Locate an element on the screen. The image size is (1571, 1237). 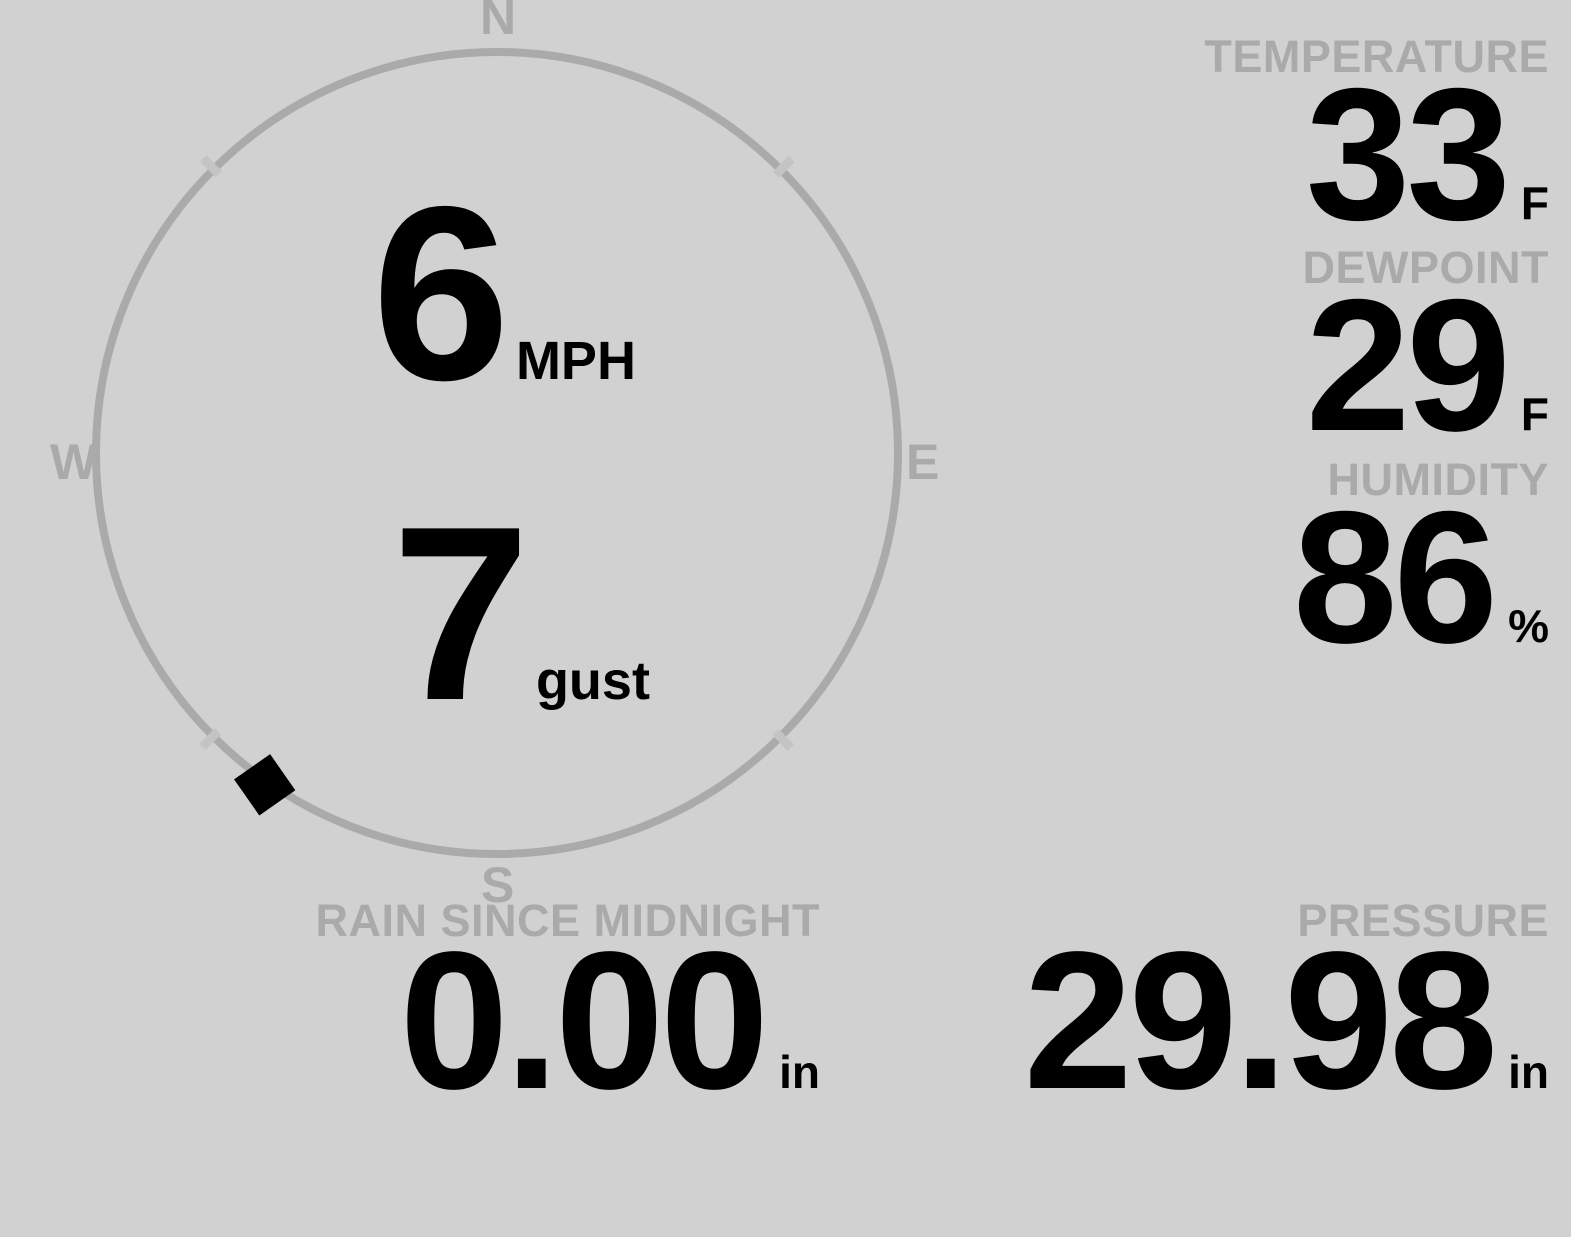
wind-speed-readout: 6 MPH is located at coordinates (504, 293).